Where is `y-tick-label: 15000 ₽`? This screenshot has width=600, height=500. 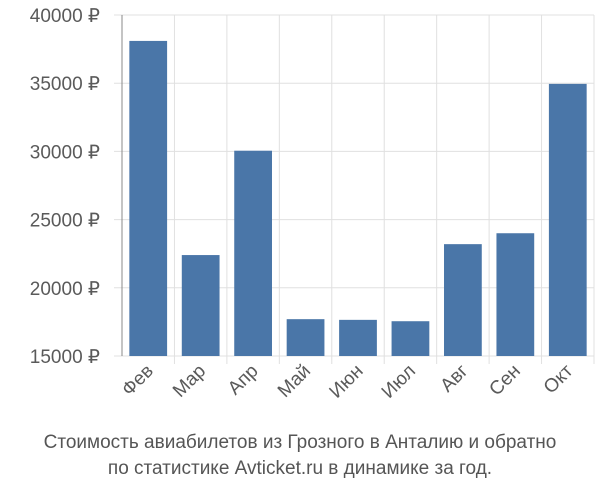 y-tick-label: 15000 ₽ is located at coordinates (65, 357).